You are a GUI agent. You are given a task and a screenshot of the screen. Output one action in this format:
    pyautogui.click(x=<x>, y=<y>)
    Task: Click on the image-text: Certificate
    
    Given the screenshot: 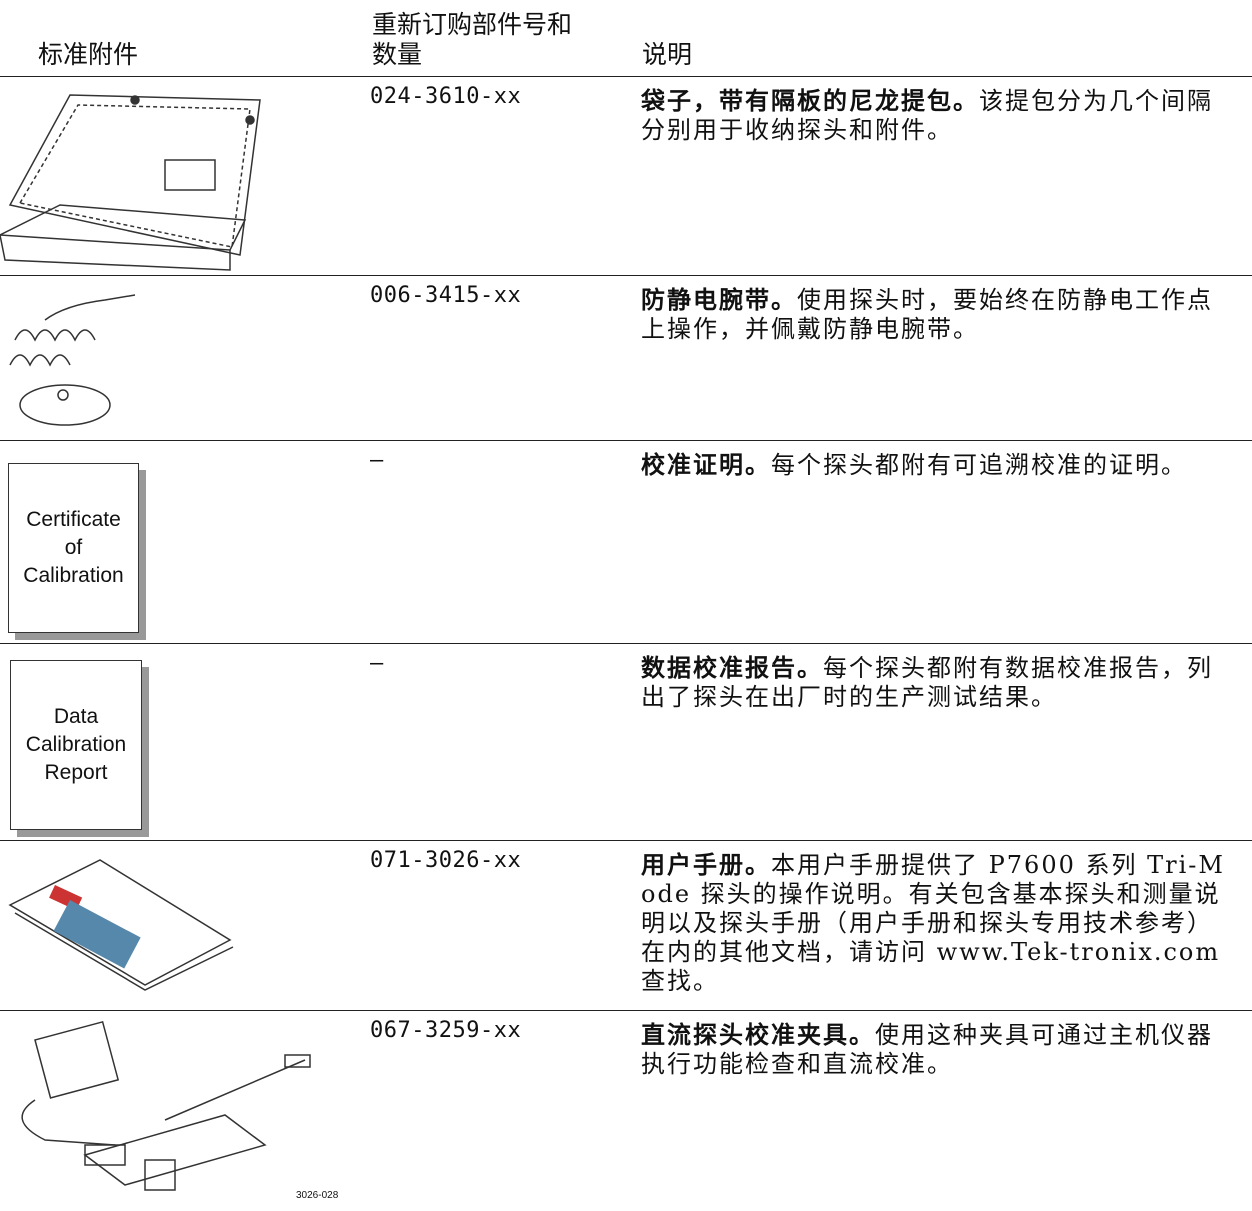 What is the action you would take?
    pyautogui.click(x=73, y=519)
    